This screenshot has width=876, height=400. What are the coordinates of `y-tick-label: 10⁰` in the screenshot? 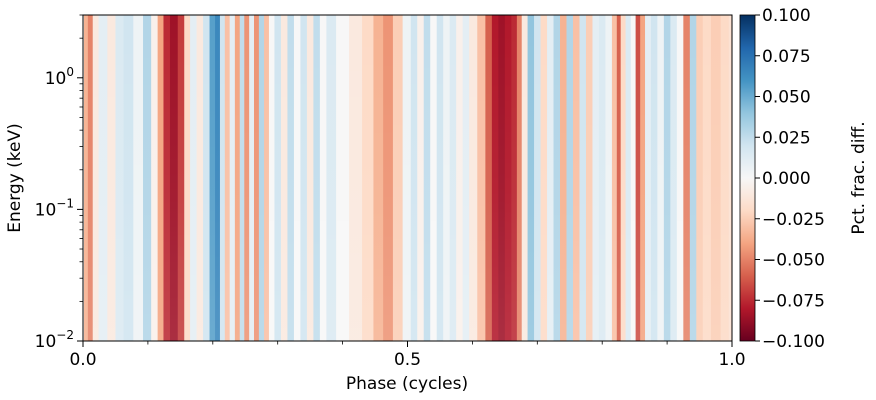 It's located at (59, 77).